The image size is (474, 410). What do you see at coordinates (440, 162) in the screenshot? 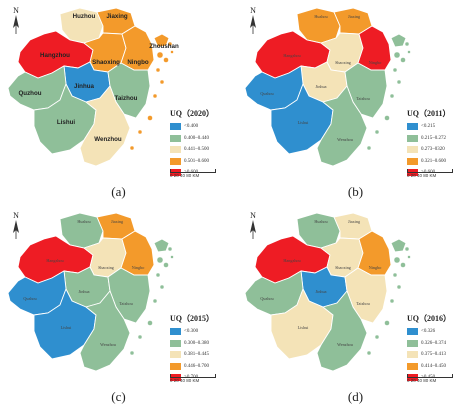
I see `legend-item: 0.321–0.600` at bounding box center [440, 162].